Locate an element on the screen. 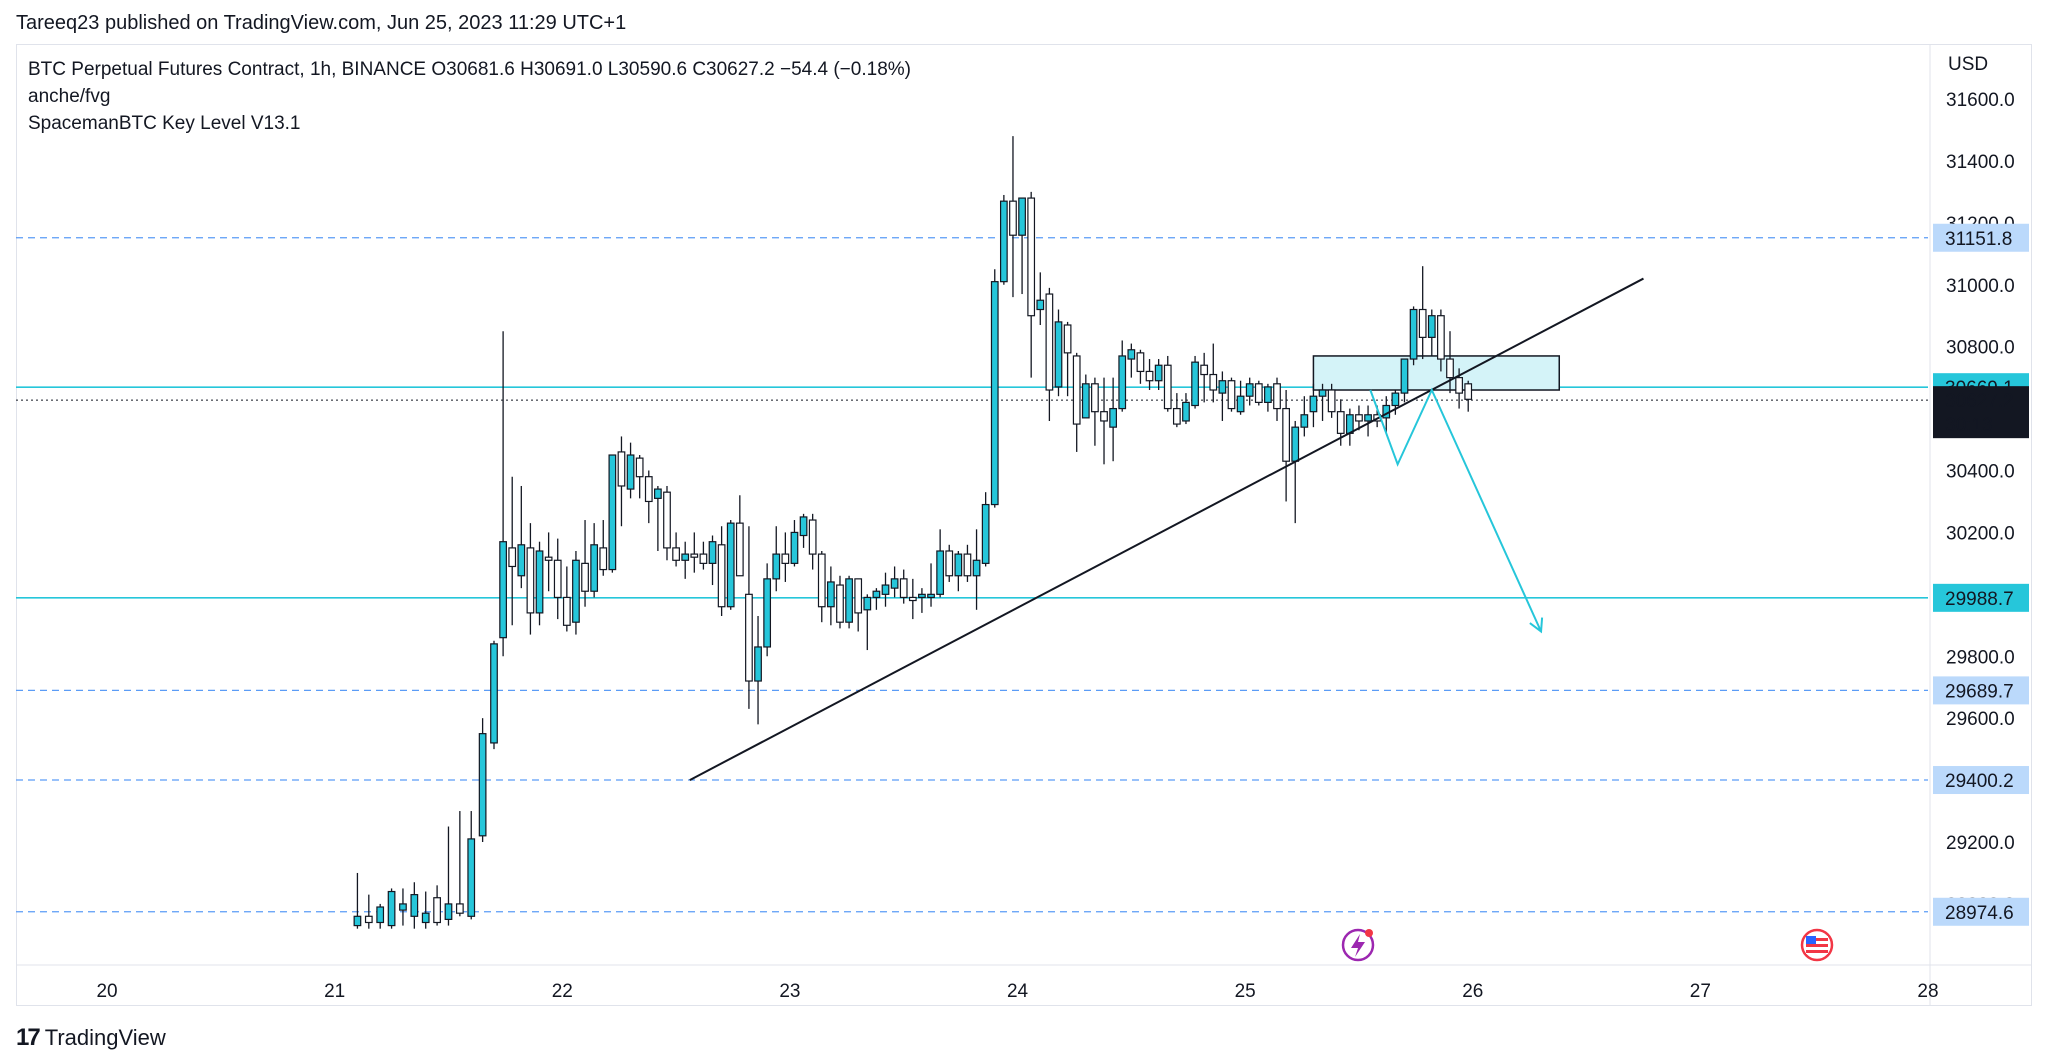 This screenshot has width=2048, height=1064. indicator-key-level: SpacemanBTC Key Level V13.1 is located at coordinates (164, 123).